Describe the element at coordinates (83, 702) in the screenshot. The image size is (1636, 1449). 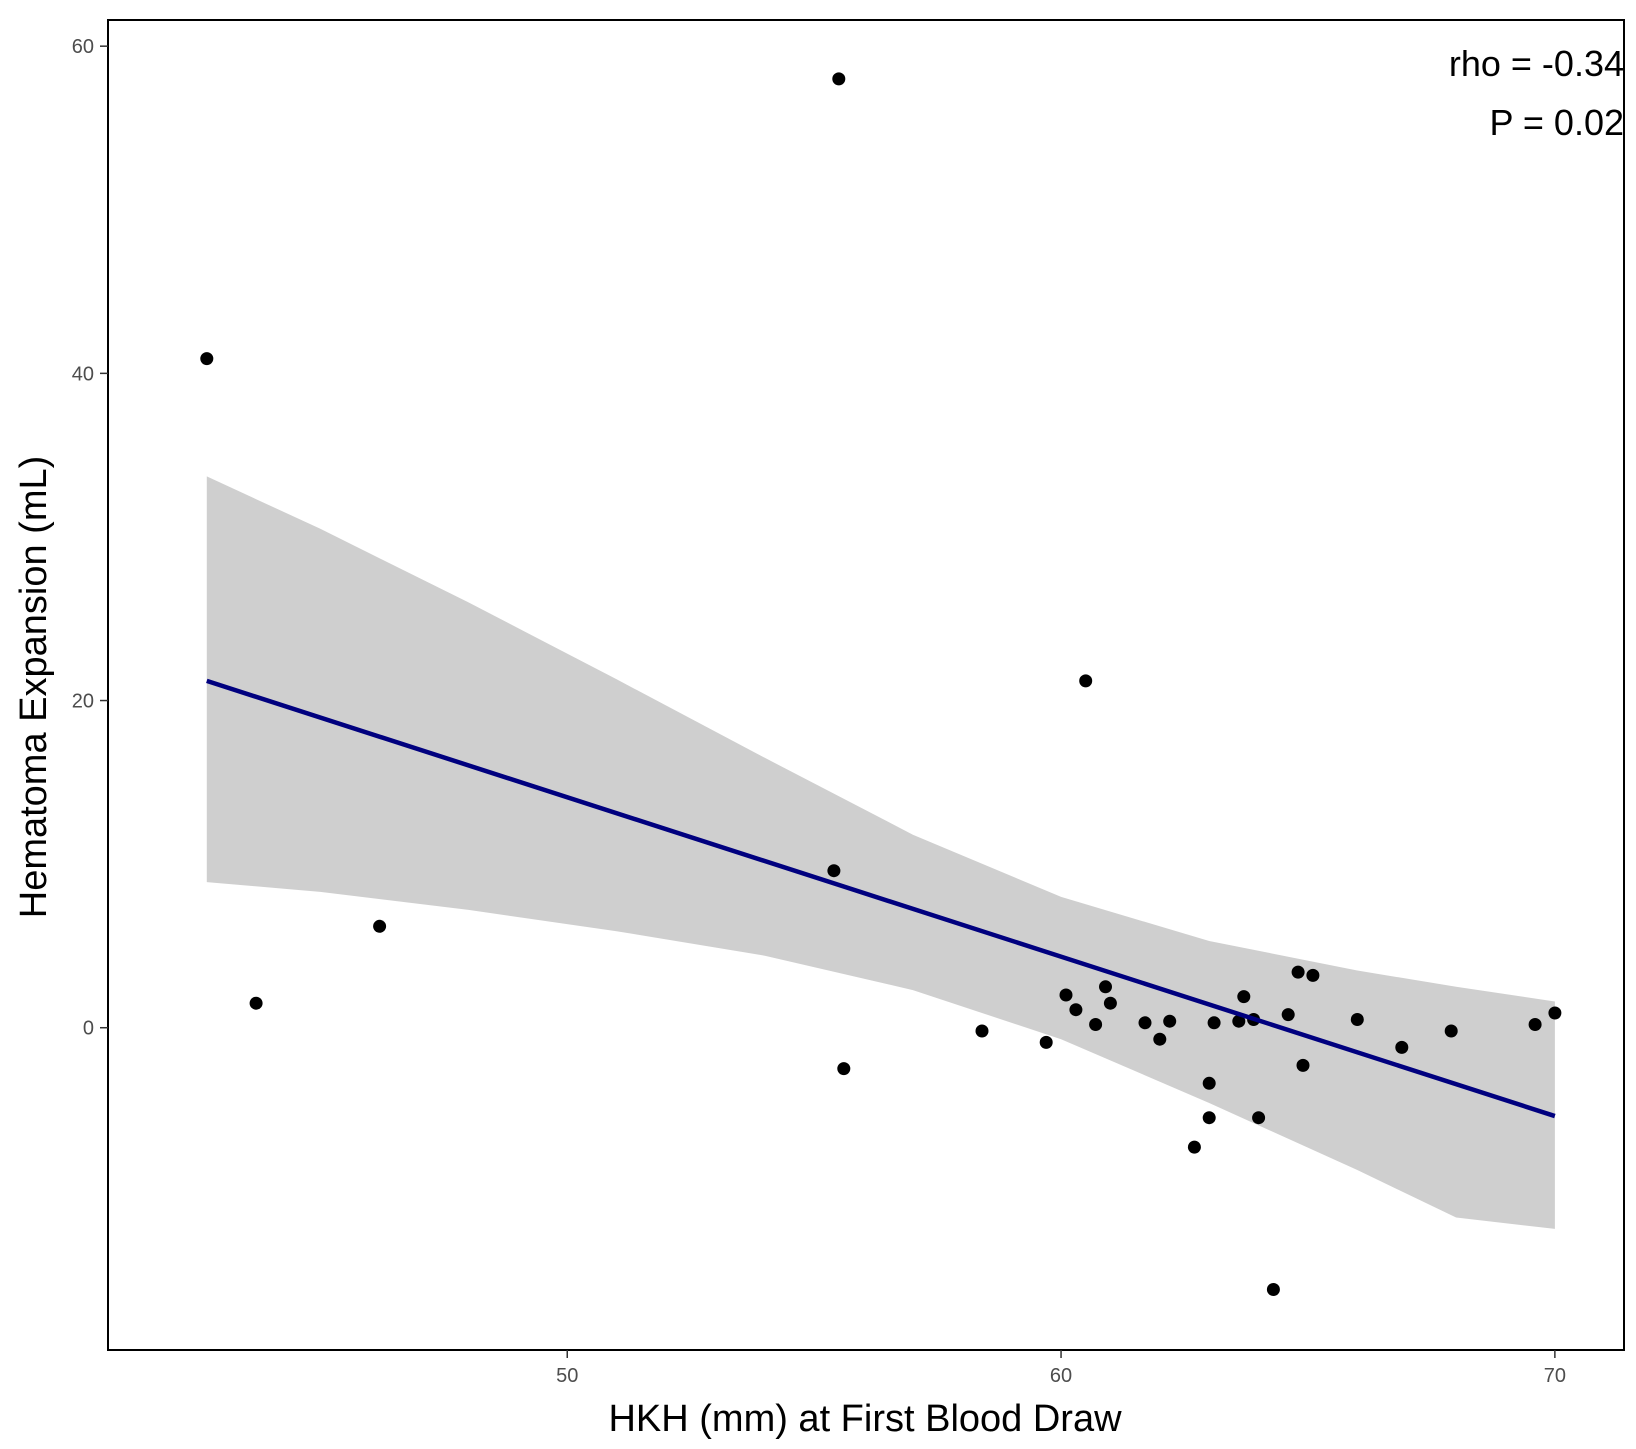
I see `y-tick-label: 20` at that location.